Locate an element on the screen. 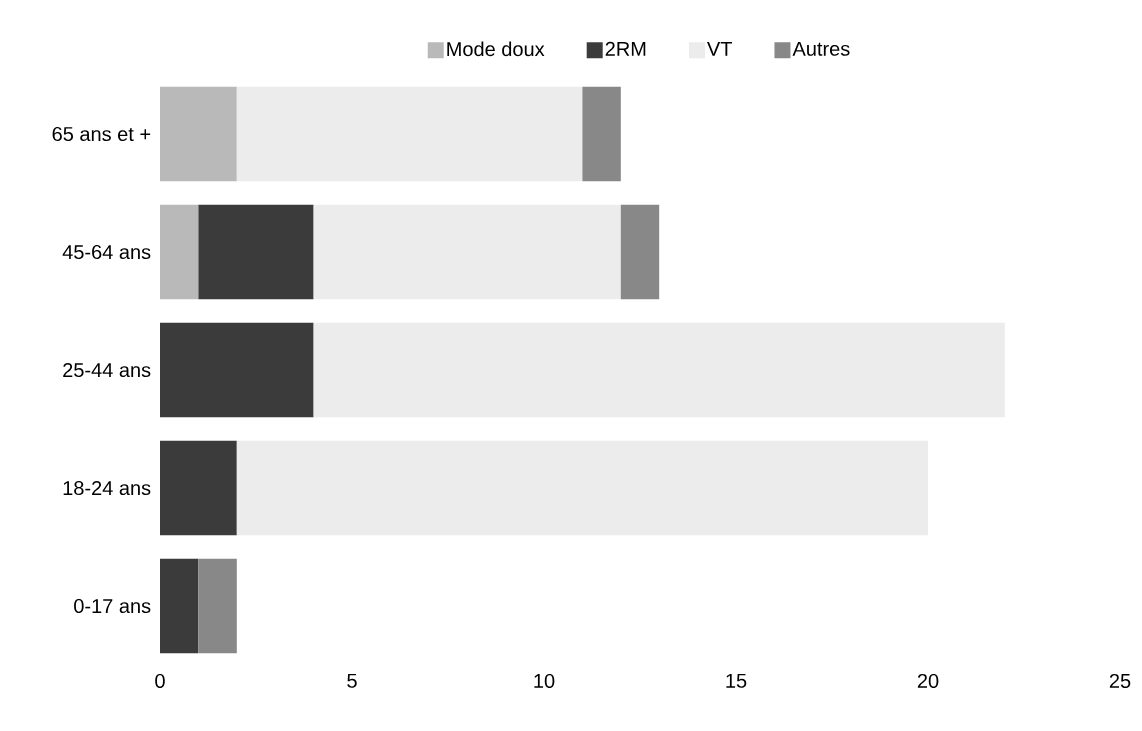 Image resolution: width=1142 pixels, height=731 pixels. legend-label: VT is located at coordinates (720, 48).